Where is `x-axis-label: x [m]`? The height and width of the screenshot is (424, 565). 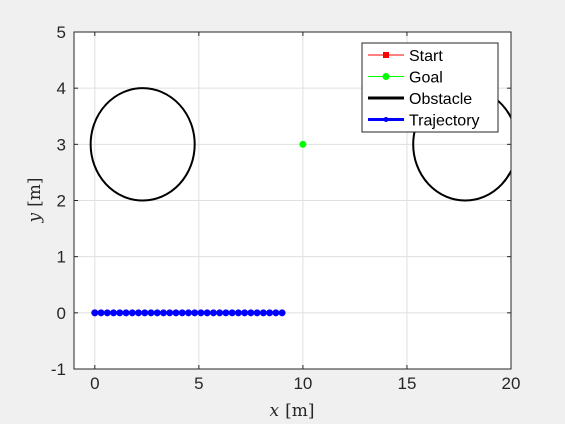 x-axis-label: x [m] is located at coordinates (292, 411).